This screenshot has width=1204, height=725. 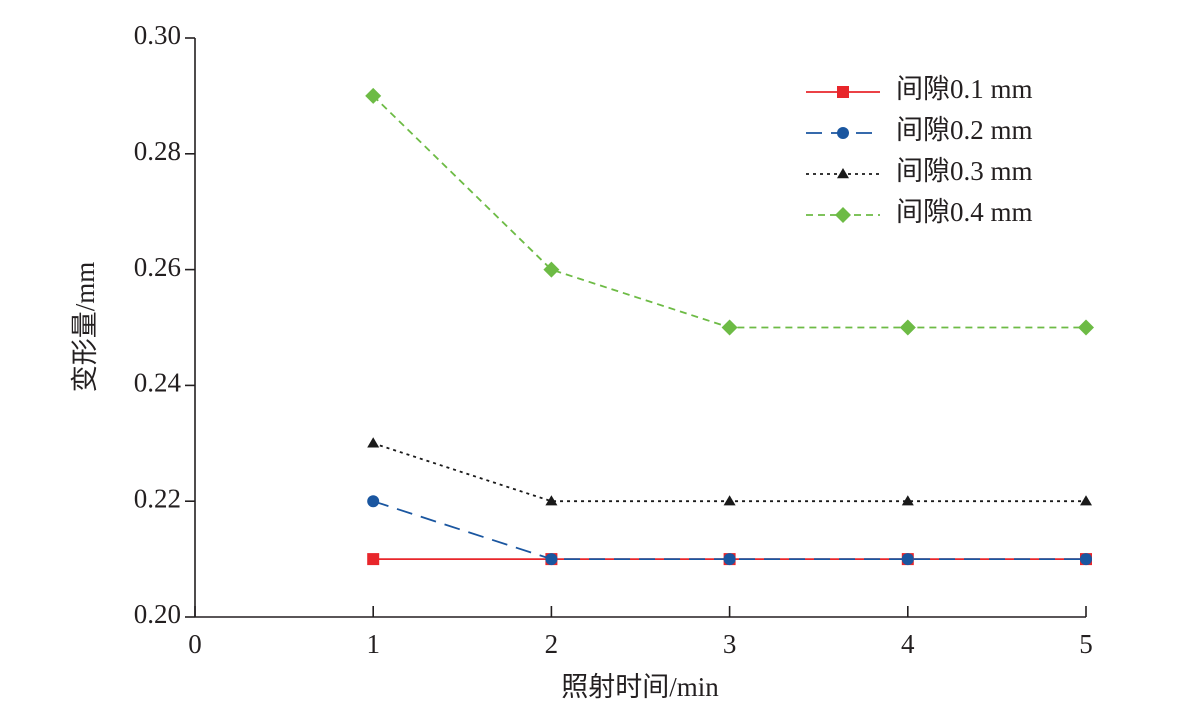 I want to click on x-tick-label: 2, so click(x=552, y=644).